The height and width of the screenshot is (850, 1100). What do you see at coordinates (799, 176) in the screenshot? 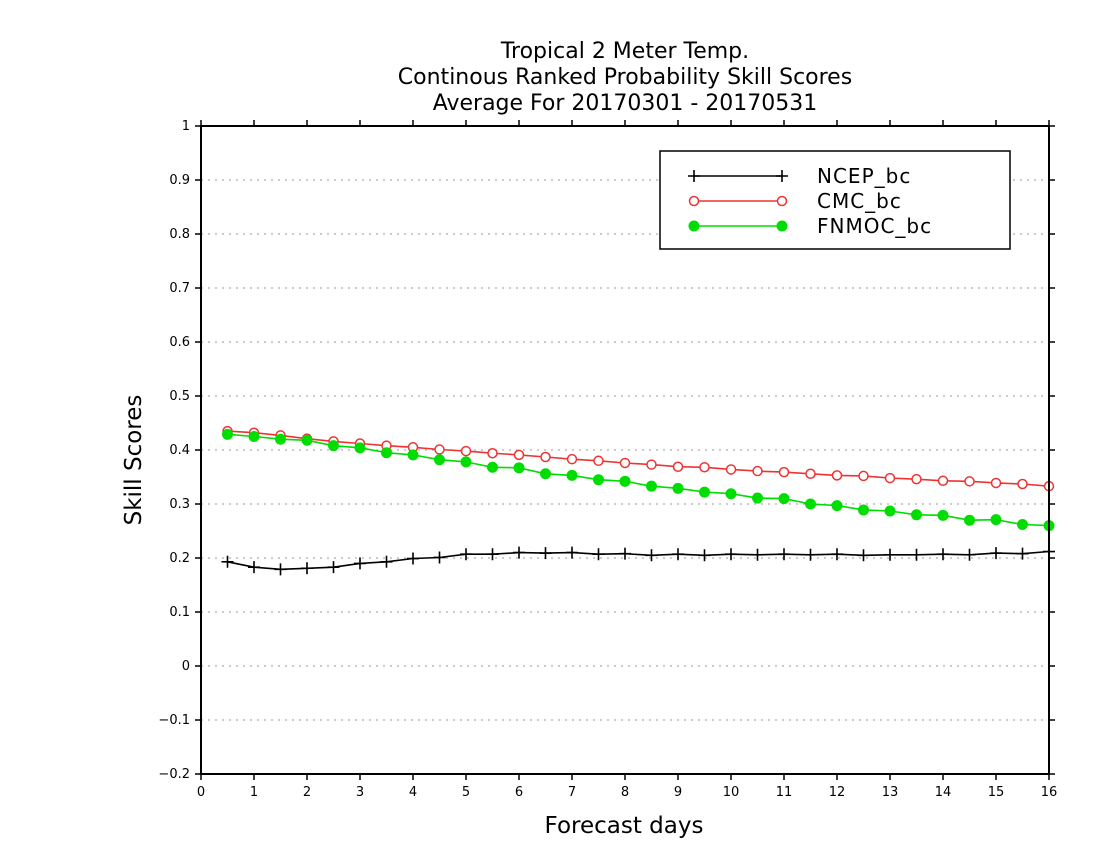
I see `legend-item-ncep-bc: NCEP_bc` at bounding box center [799, 176].